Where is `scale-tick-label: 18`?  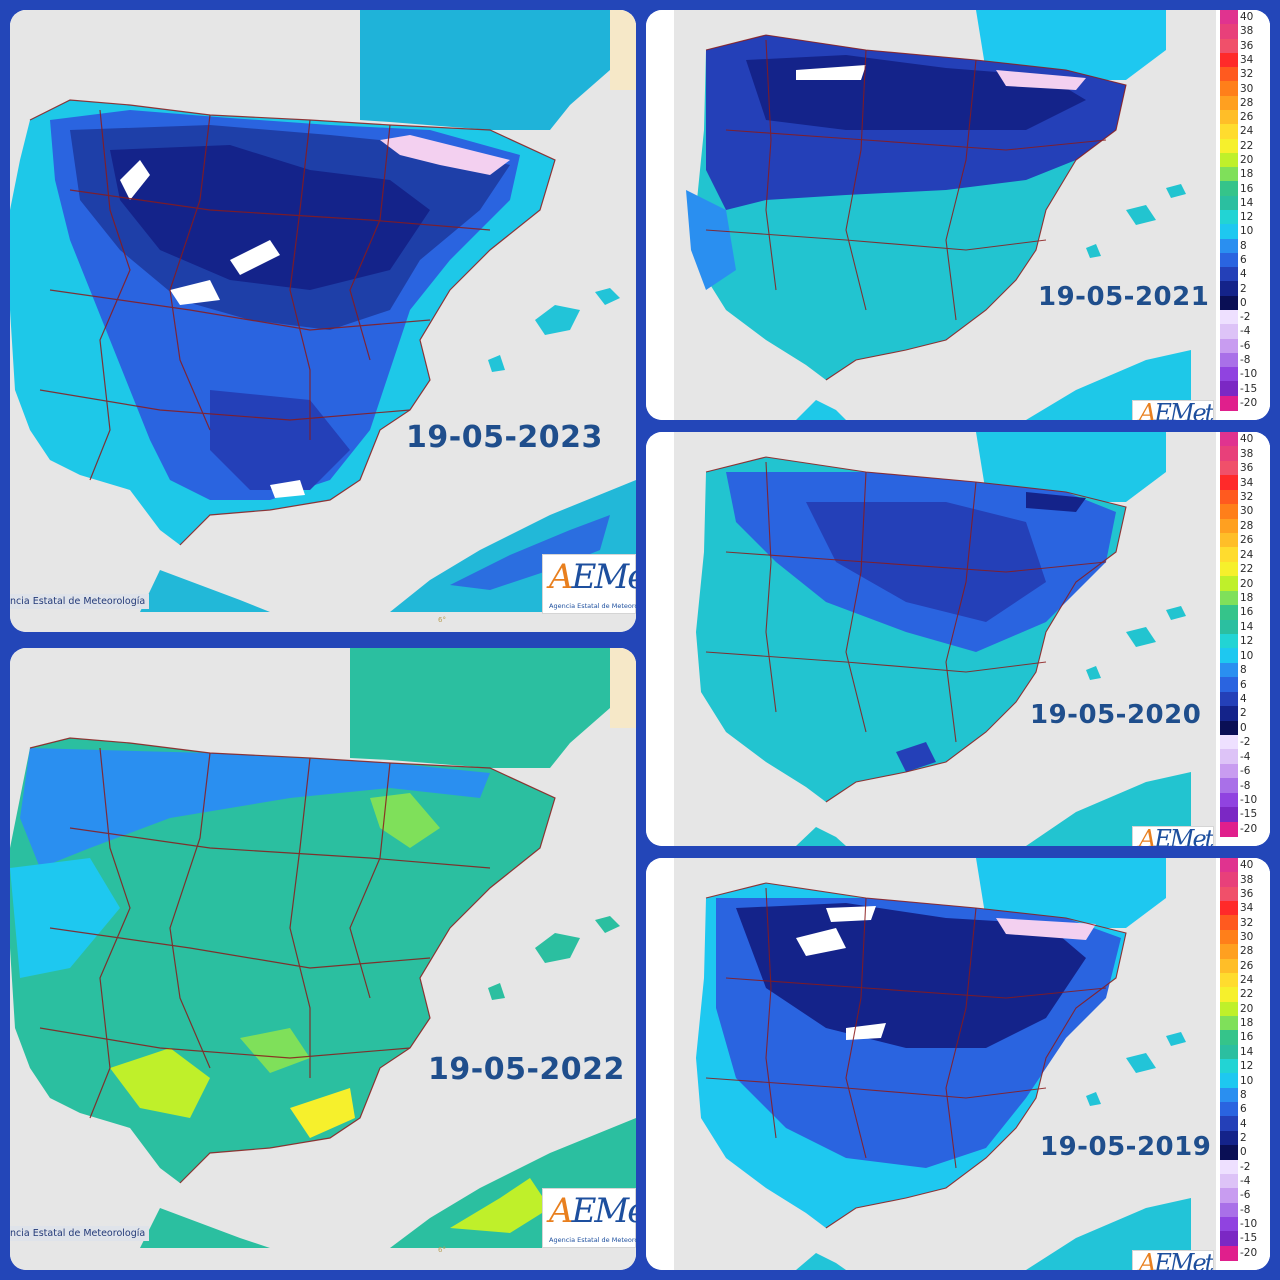
scale-tick-label: 18 is located at coordinates (1247, 174).